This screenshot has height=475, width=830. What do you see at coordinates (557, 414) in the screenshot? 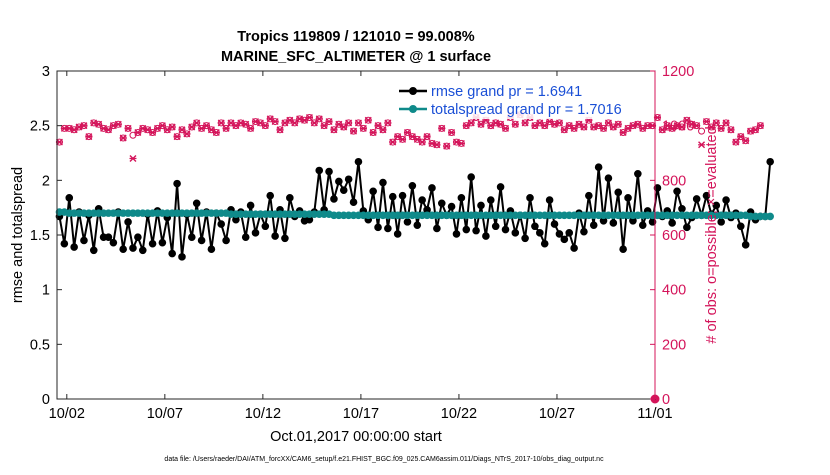
I see `x-tick-label: 10/27` at bounding box center [557, 414].